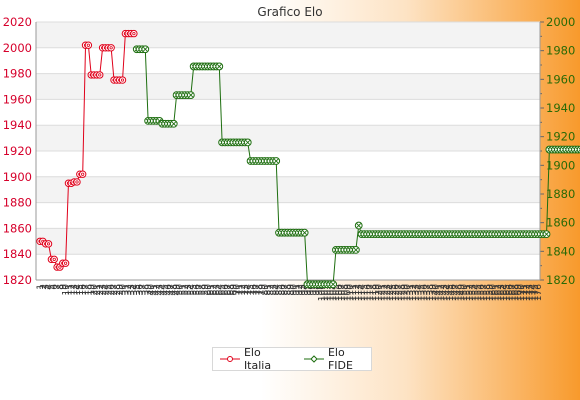 The height and width of the screenshot is (400, 580). Describe the element at coordinates (485, 292) in the screenshot. I see `x-tick-label: 157` at that location.